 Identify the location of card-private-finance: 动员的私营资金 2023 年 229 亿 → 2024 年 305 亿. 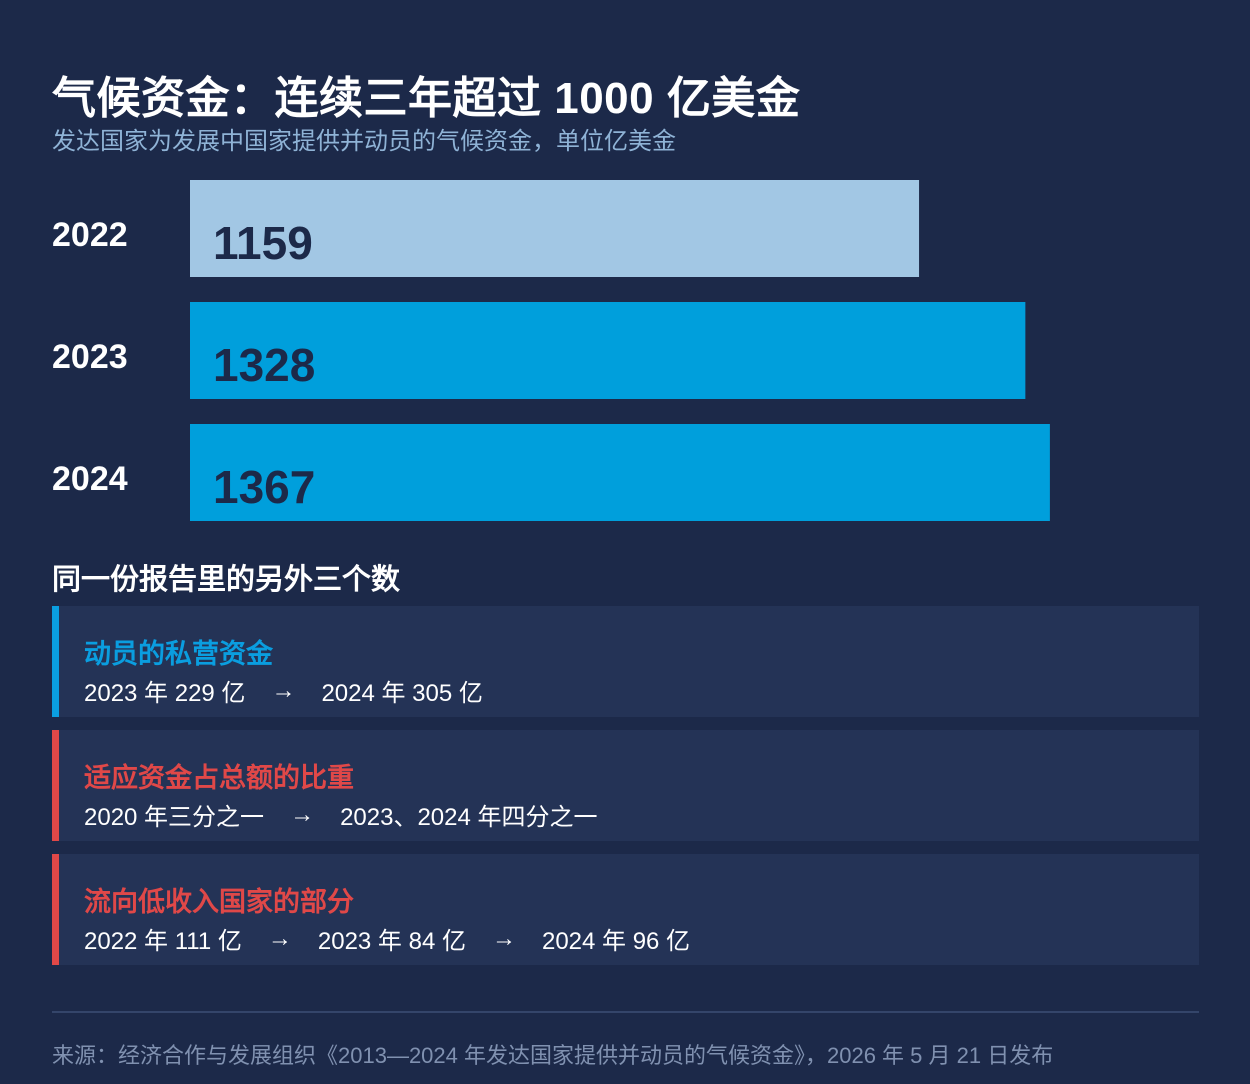
(625, 661).